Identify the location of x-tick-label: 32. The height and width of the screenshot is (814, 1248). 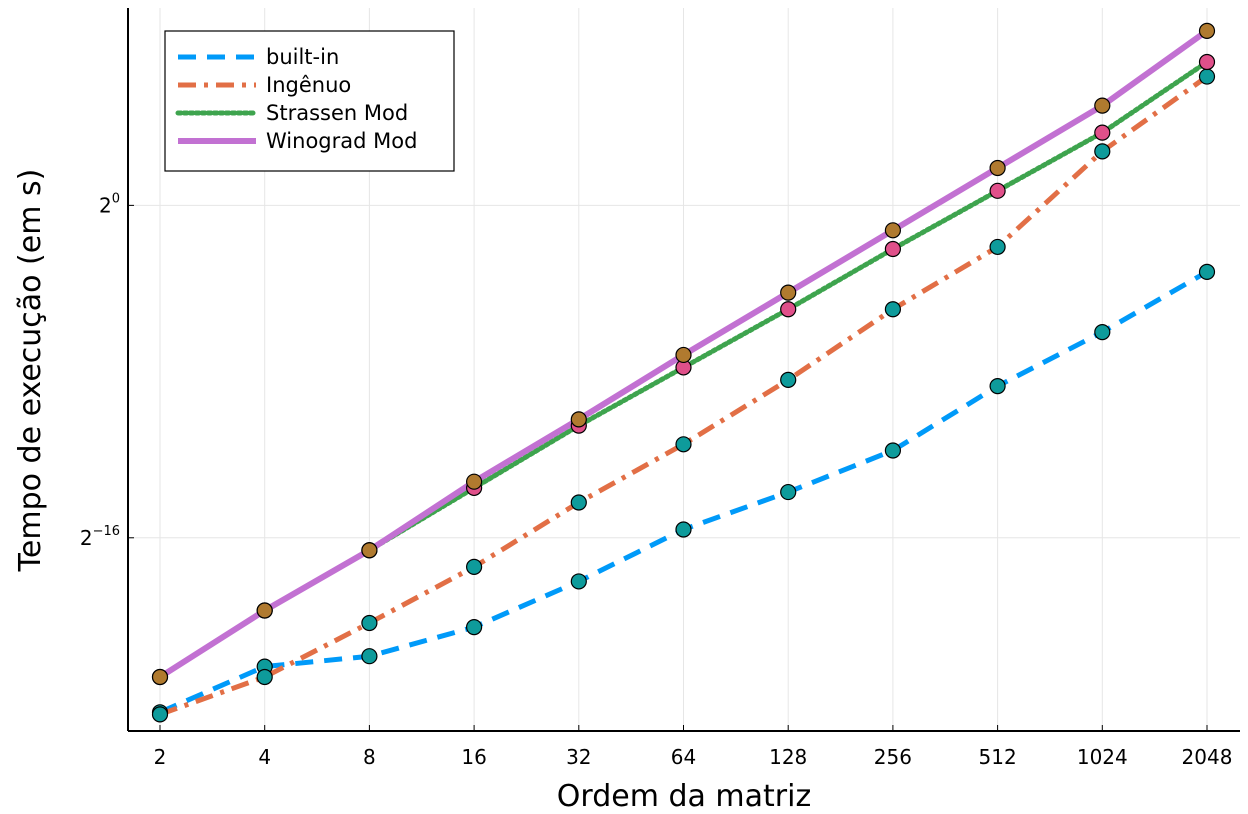
(578, 757).